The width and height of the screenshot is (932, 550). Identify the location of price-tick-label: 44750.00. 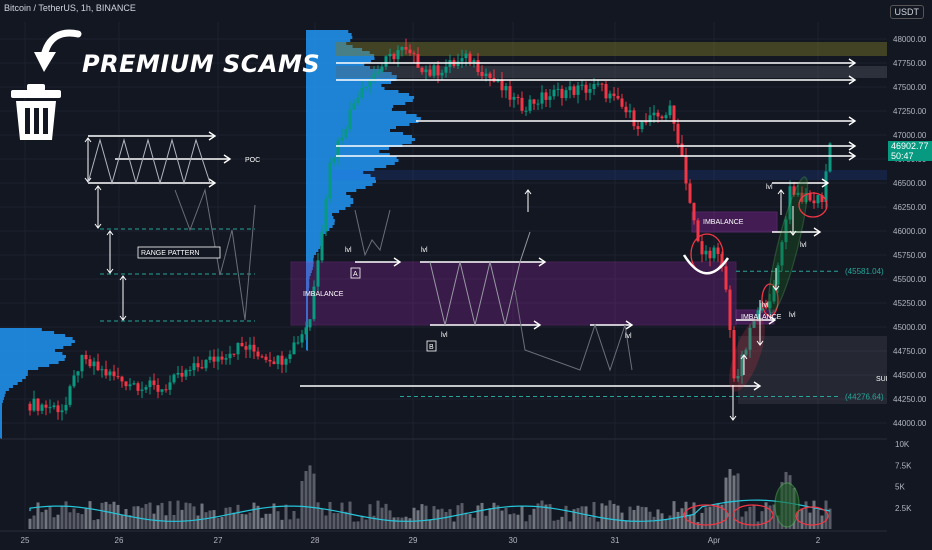
(910, 351).